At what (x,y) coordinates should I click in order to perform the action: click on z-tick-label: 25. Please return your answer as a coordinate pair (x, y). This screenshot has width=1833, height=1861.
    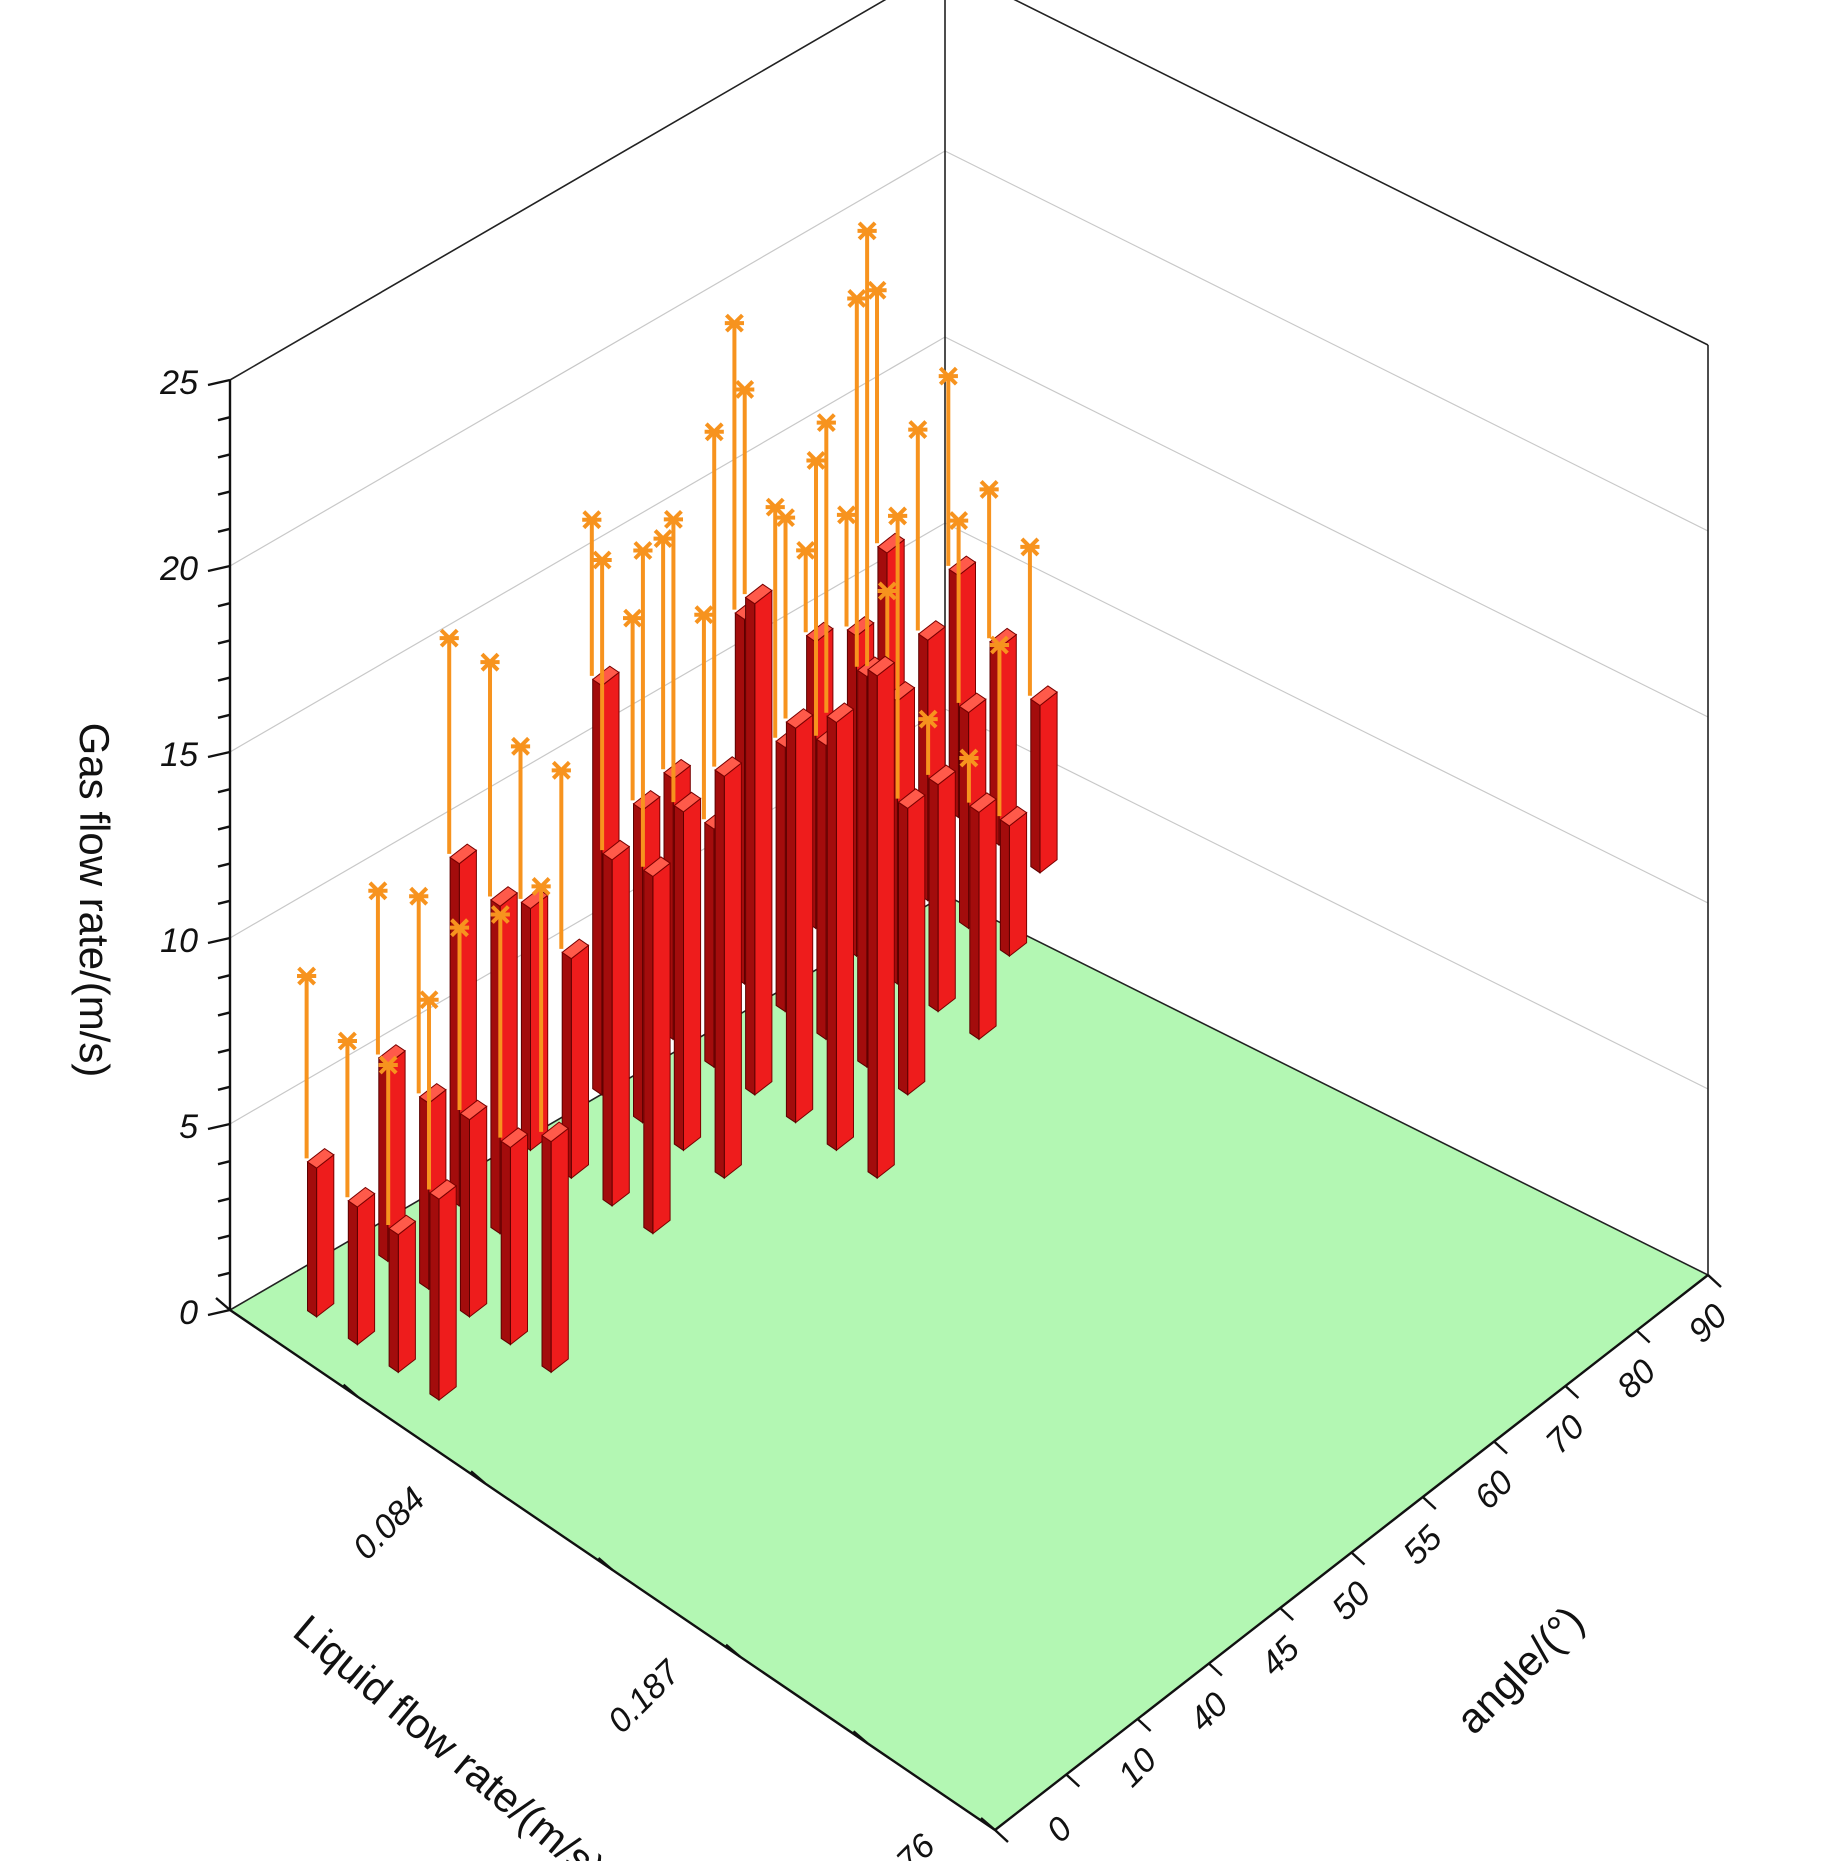
    Looking at the image, I should click on (178, 383).